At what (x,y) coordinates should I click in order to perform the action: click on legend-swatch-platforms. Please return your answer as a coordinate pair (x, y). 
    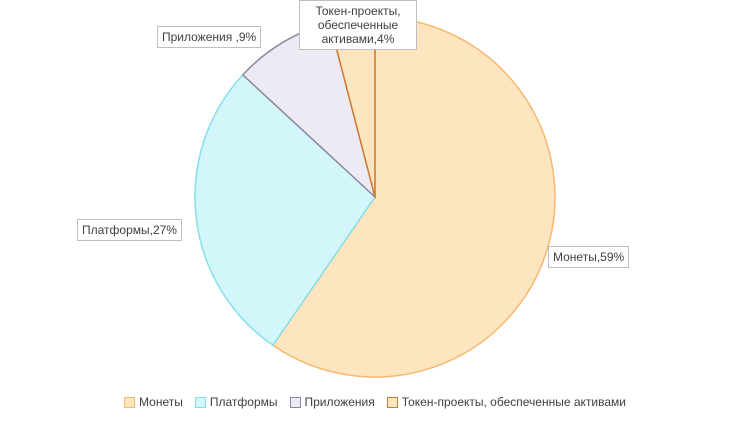
    Looking at the image, I should click on (200, 402).